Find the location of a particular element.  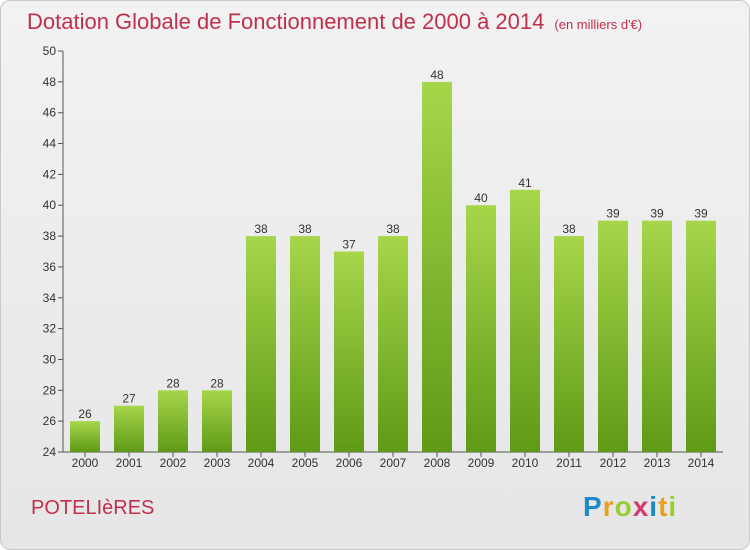

y-tick-label: 40 is located at coordinates (50, 205).